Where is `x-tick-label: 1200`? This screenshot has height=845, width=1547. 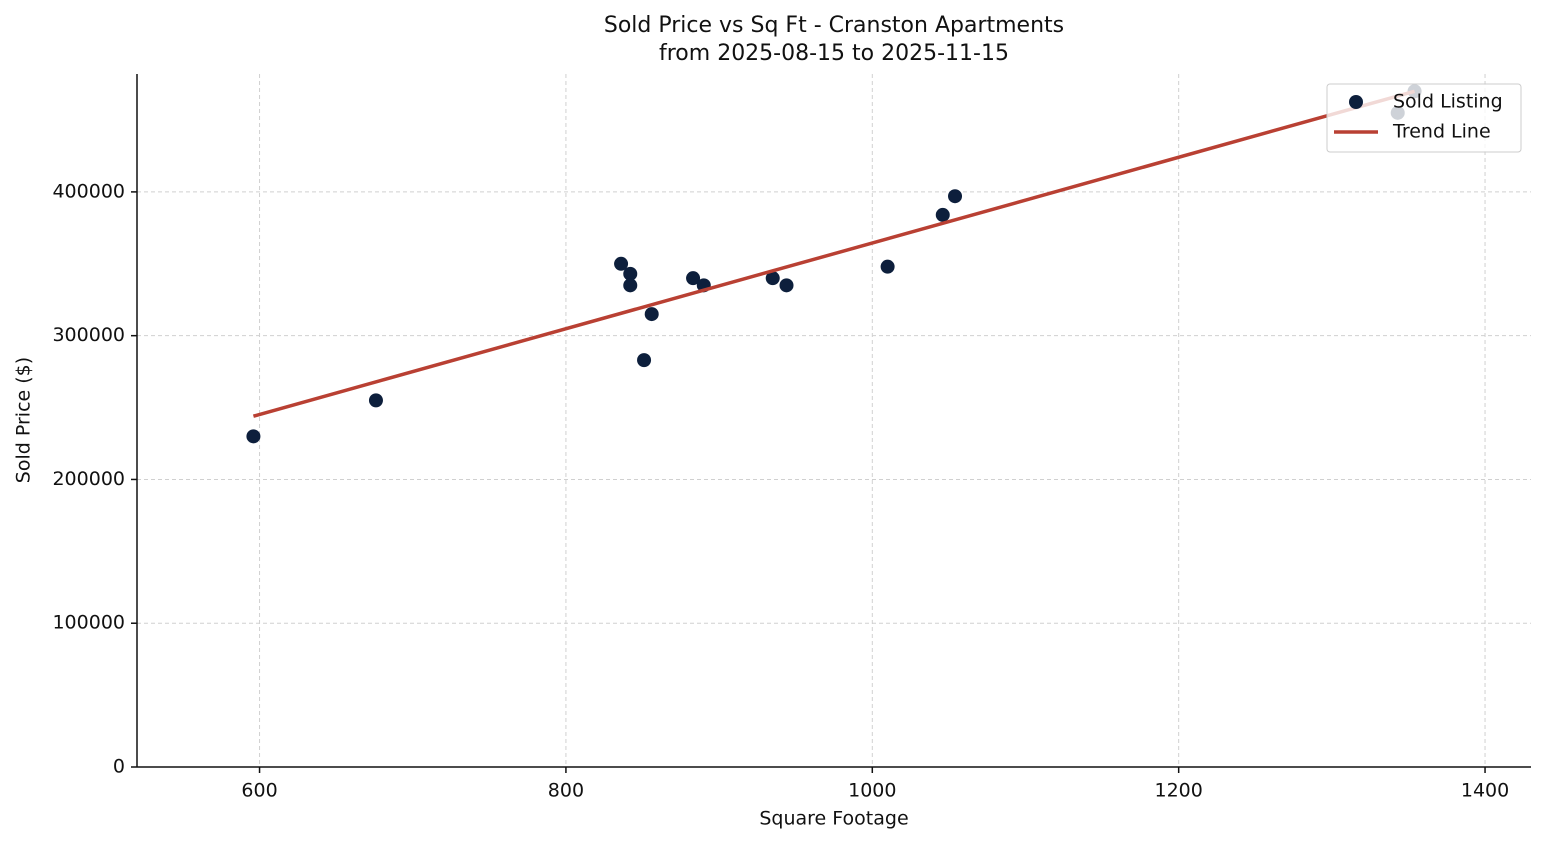
x-tick-label: 1200 is located at coordinates (1178, 791).